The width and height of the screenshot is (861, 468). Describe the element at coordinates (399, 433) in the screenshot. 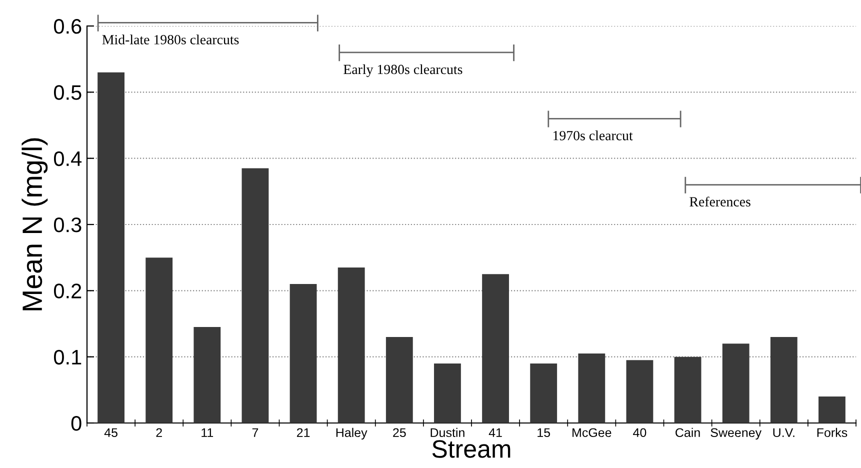

I see `x-tick-label: 25` at that location.